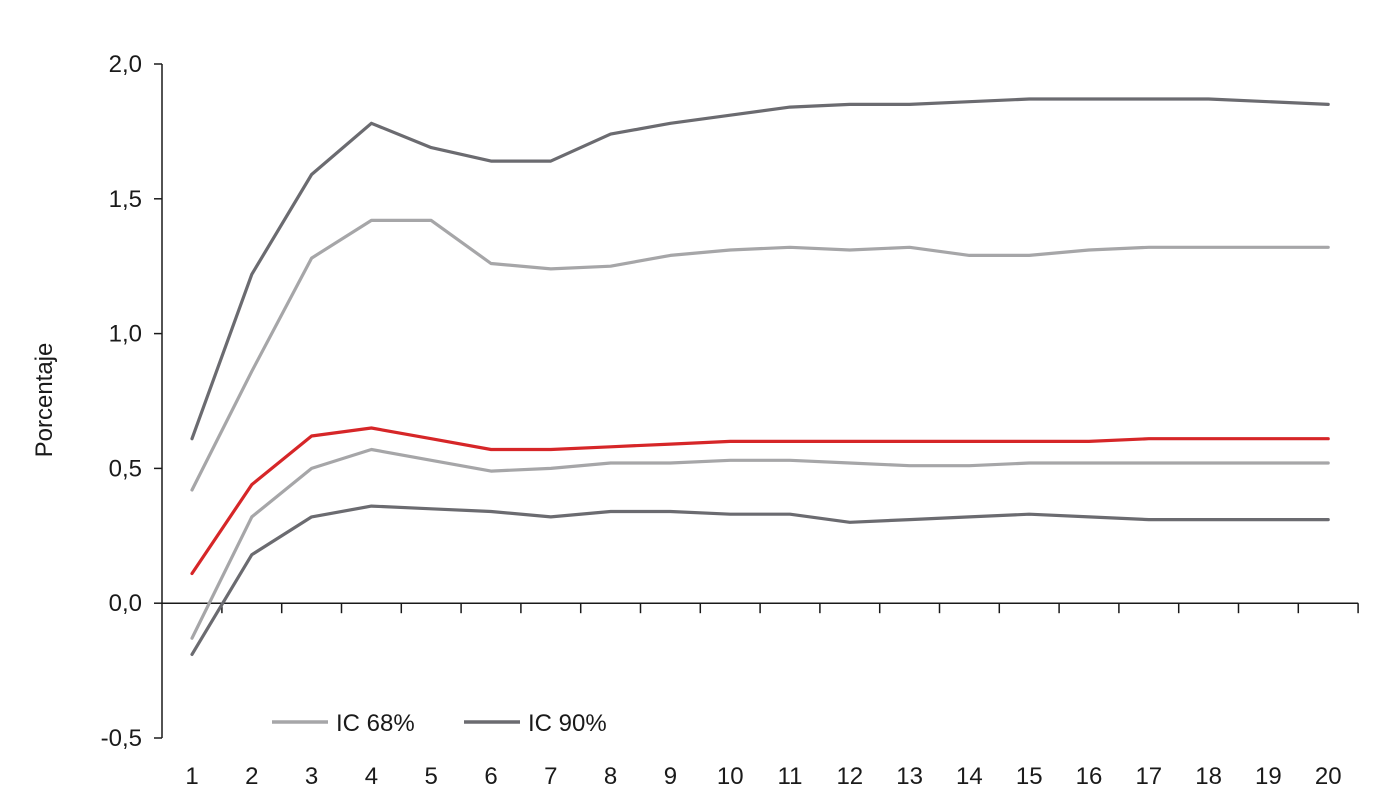 The width and height of the screenshot is (1400, 805). What do you see at coordinates (1208, 776) in the screenshot?
I see `x-tick-label: 18` at bounding box center [1208, 776].